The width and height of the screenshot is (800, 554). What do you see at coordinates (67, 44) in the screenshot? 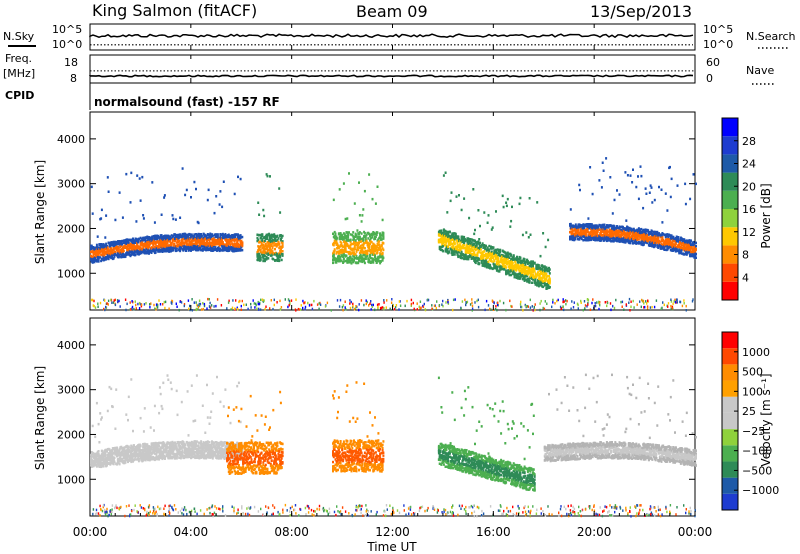
I see `nsky-tick-bottom: 10^0` at bounding box center [67, 44].